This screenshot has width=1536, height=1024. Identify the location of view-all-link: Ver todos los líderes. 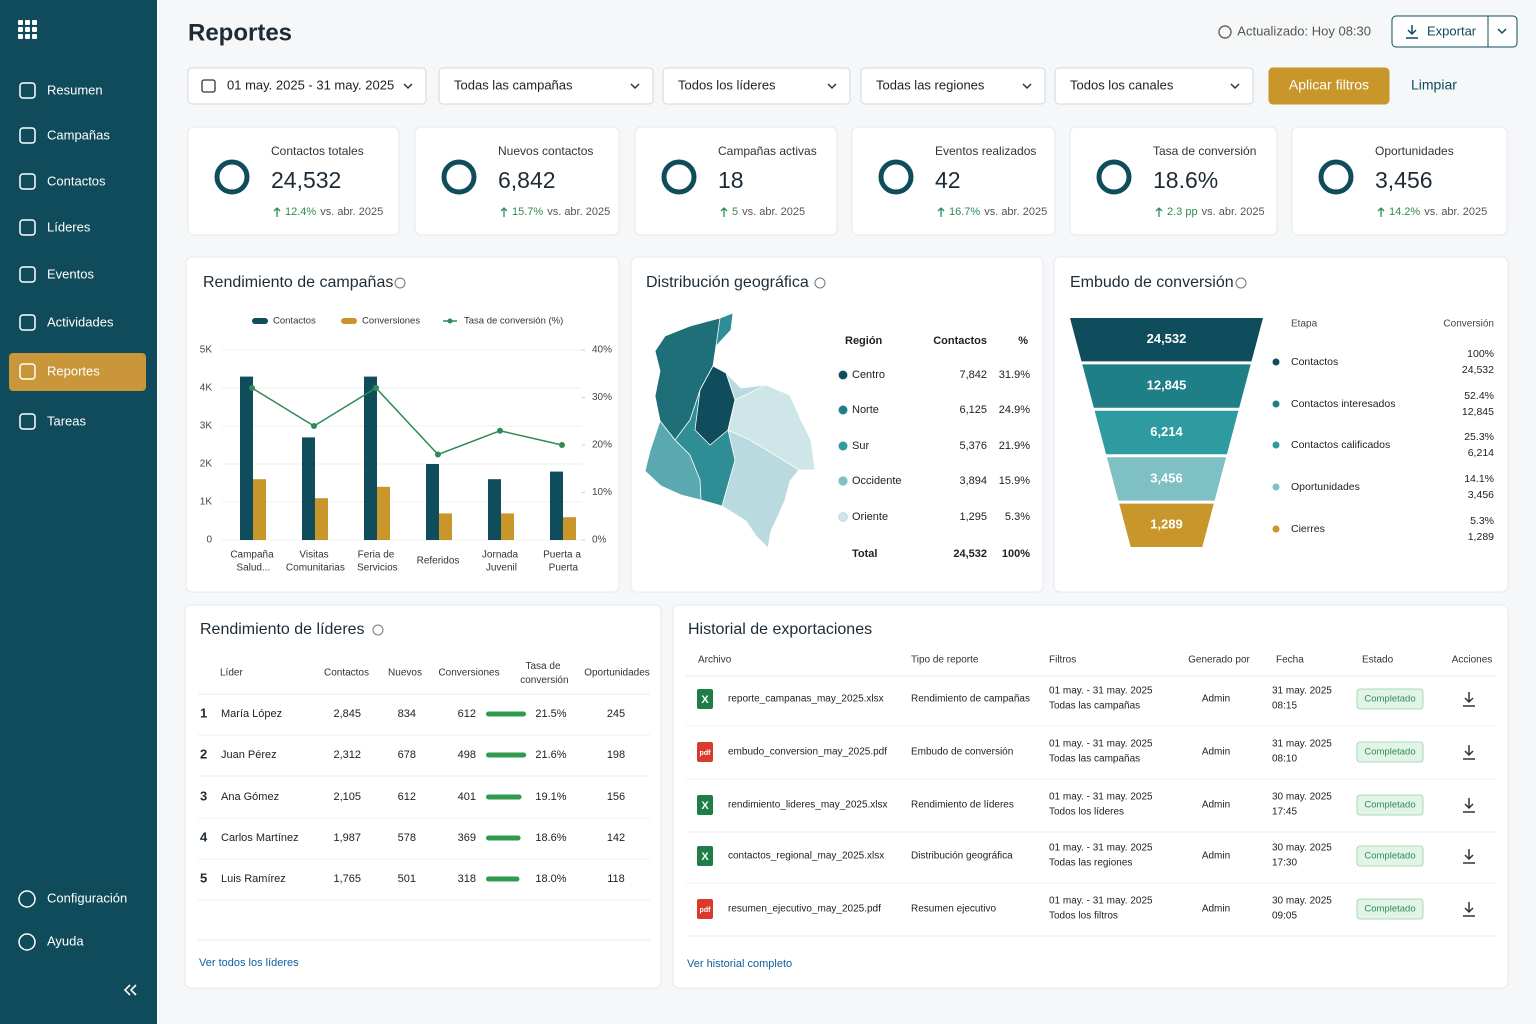
(249, 963).